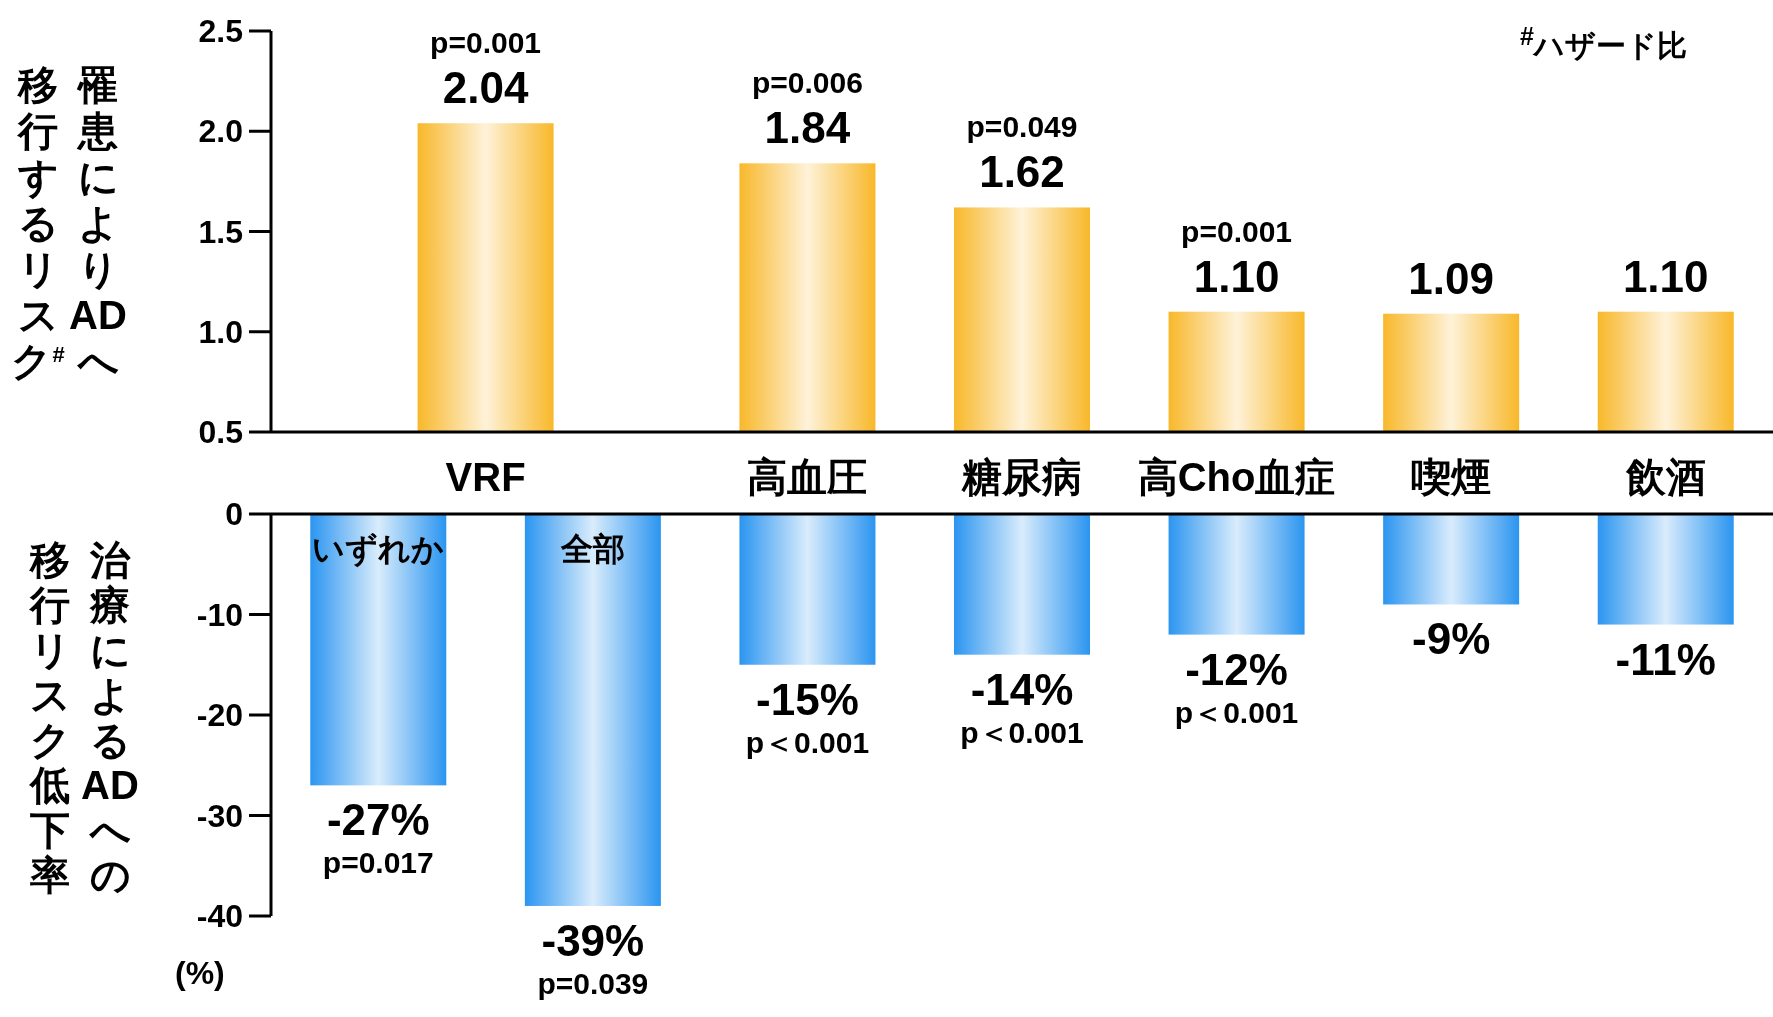 This screenshot has height=1017, width=1773. What do you see at coordinates (1665, 659) in the screenshot?
I see `data-label: -11%` at bounding box center [1665, 659].